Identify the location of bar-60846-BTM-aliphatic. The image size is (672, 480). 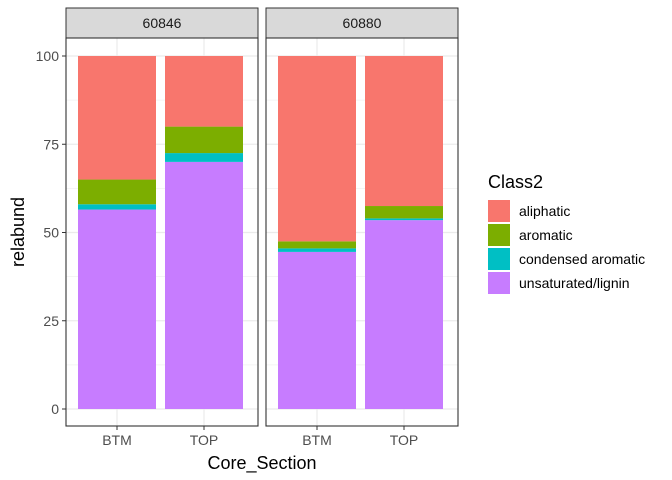
(117, 118).